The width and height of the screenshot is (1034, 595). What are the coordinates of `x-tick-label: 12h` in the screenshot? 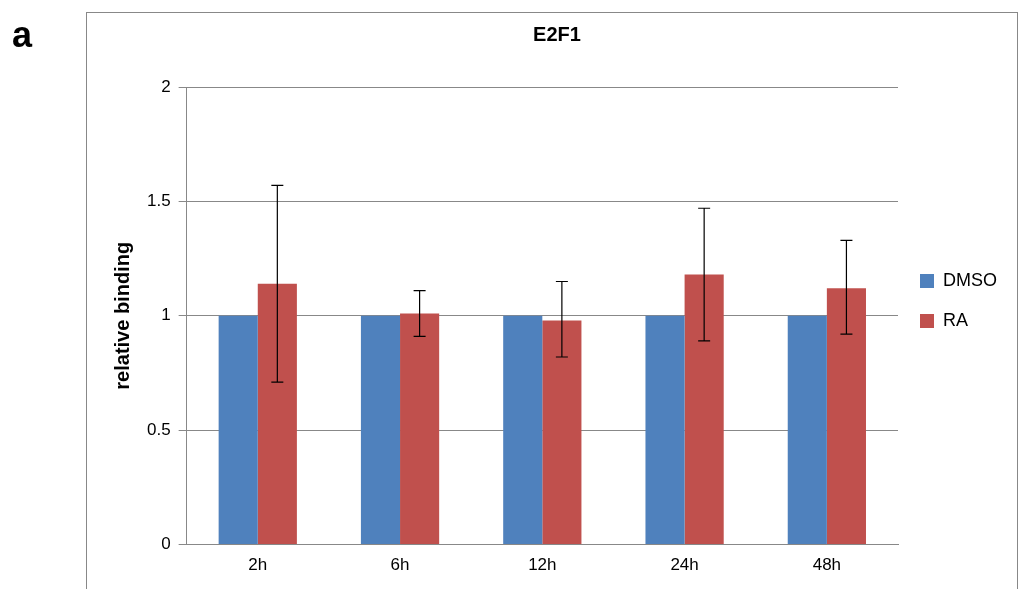 It's located at (542, 565).